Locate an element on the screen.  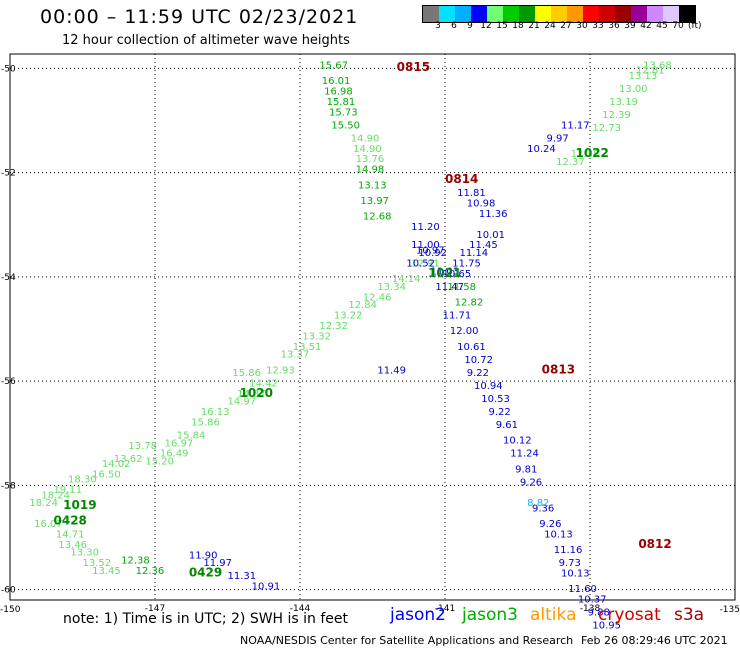
wave-height-label: 15.86 is located at coordinates (246, 373).